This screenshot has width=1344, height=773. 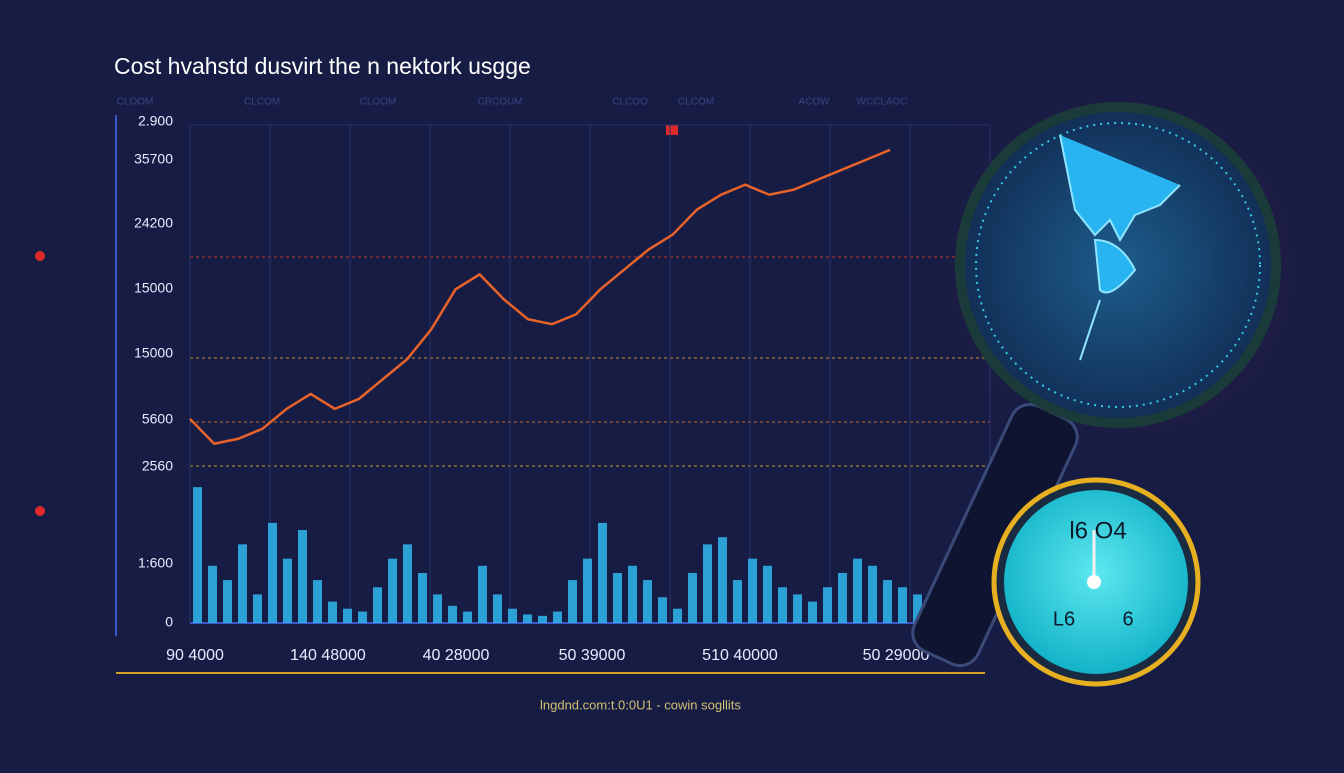 What do you see at coordinates (157, 466) in the screenshot?
I see `y-tick-label: 2560` at bounding box center [157, 466].